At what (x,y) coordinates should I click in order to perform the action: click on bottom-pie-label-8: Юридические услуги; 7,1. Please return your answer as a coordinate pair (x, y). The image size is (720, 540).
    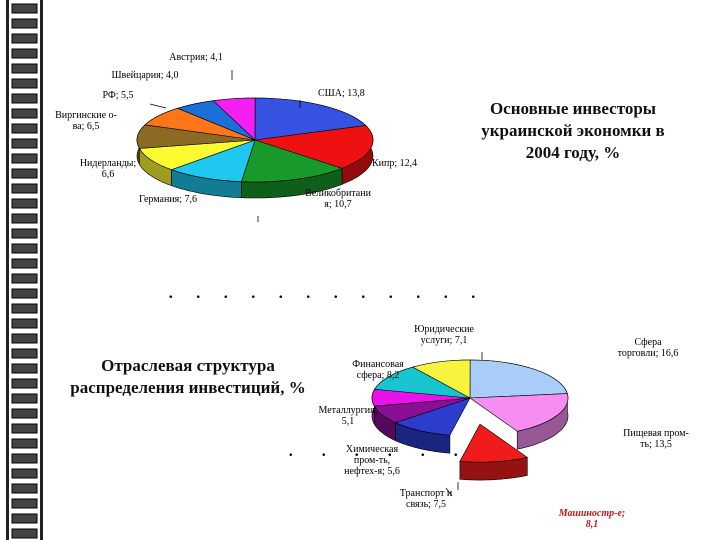
    Looking at the image, I should click on (444, 335).